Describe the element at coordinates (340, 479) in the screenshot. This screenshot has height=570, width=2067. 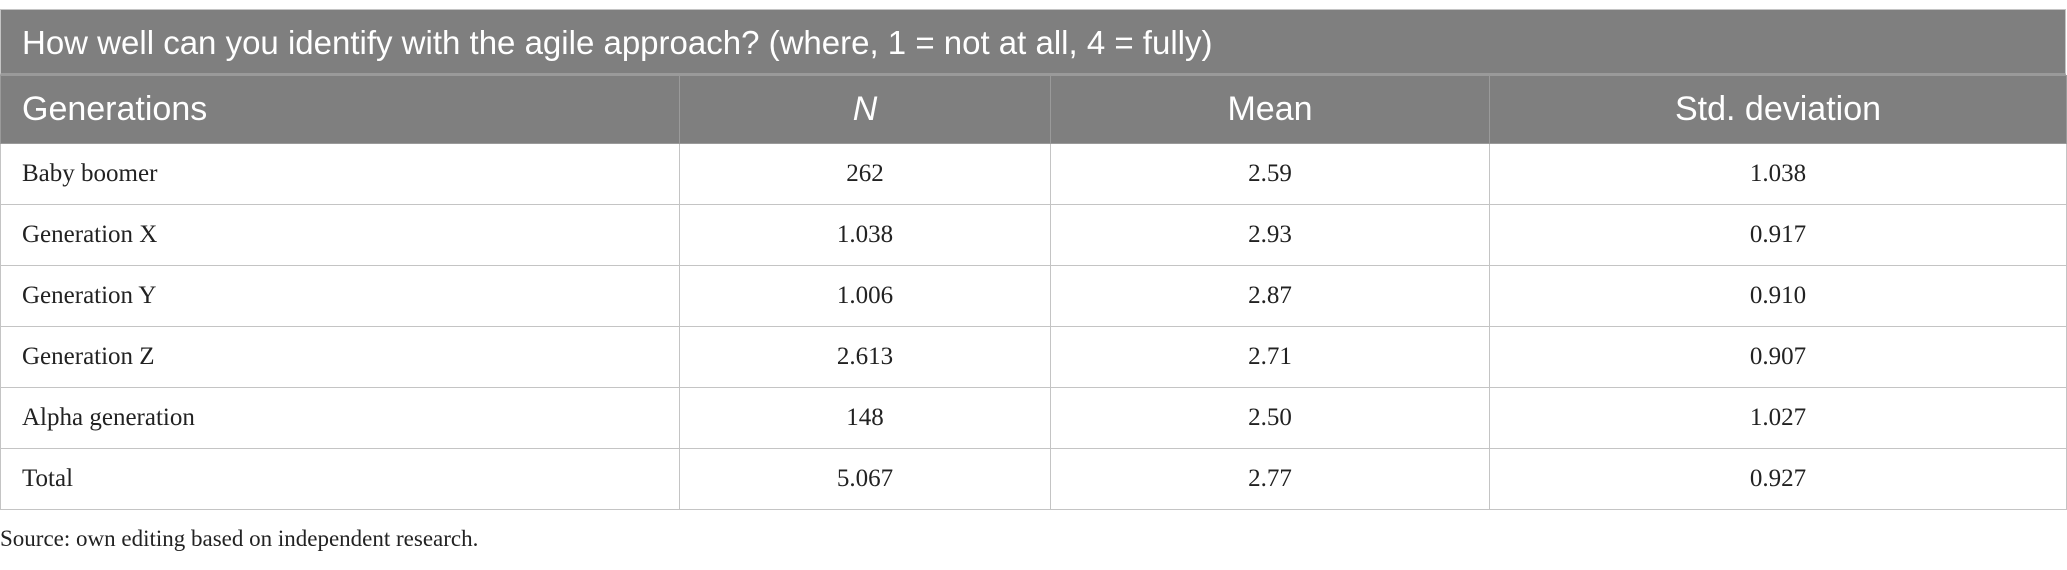
I see `row-label: Total` at that location.